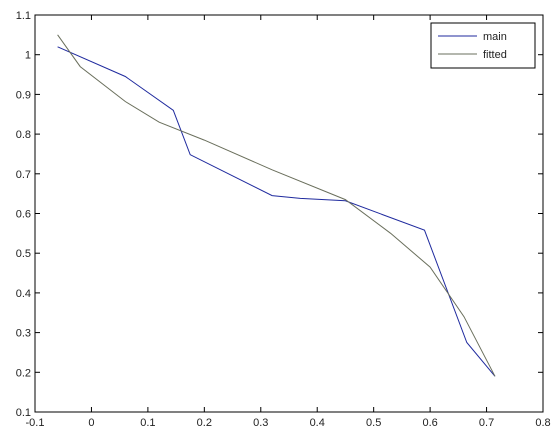 The width and height of the screenshot is (551, 434). What do you see at coordinates (23, 294) in the screenshot?
I see `y-tick-label: 0.4` at bounding box center [23, 294].